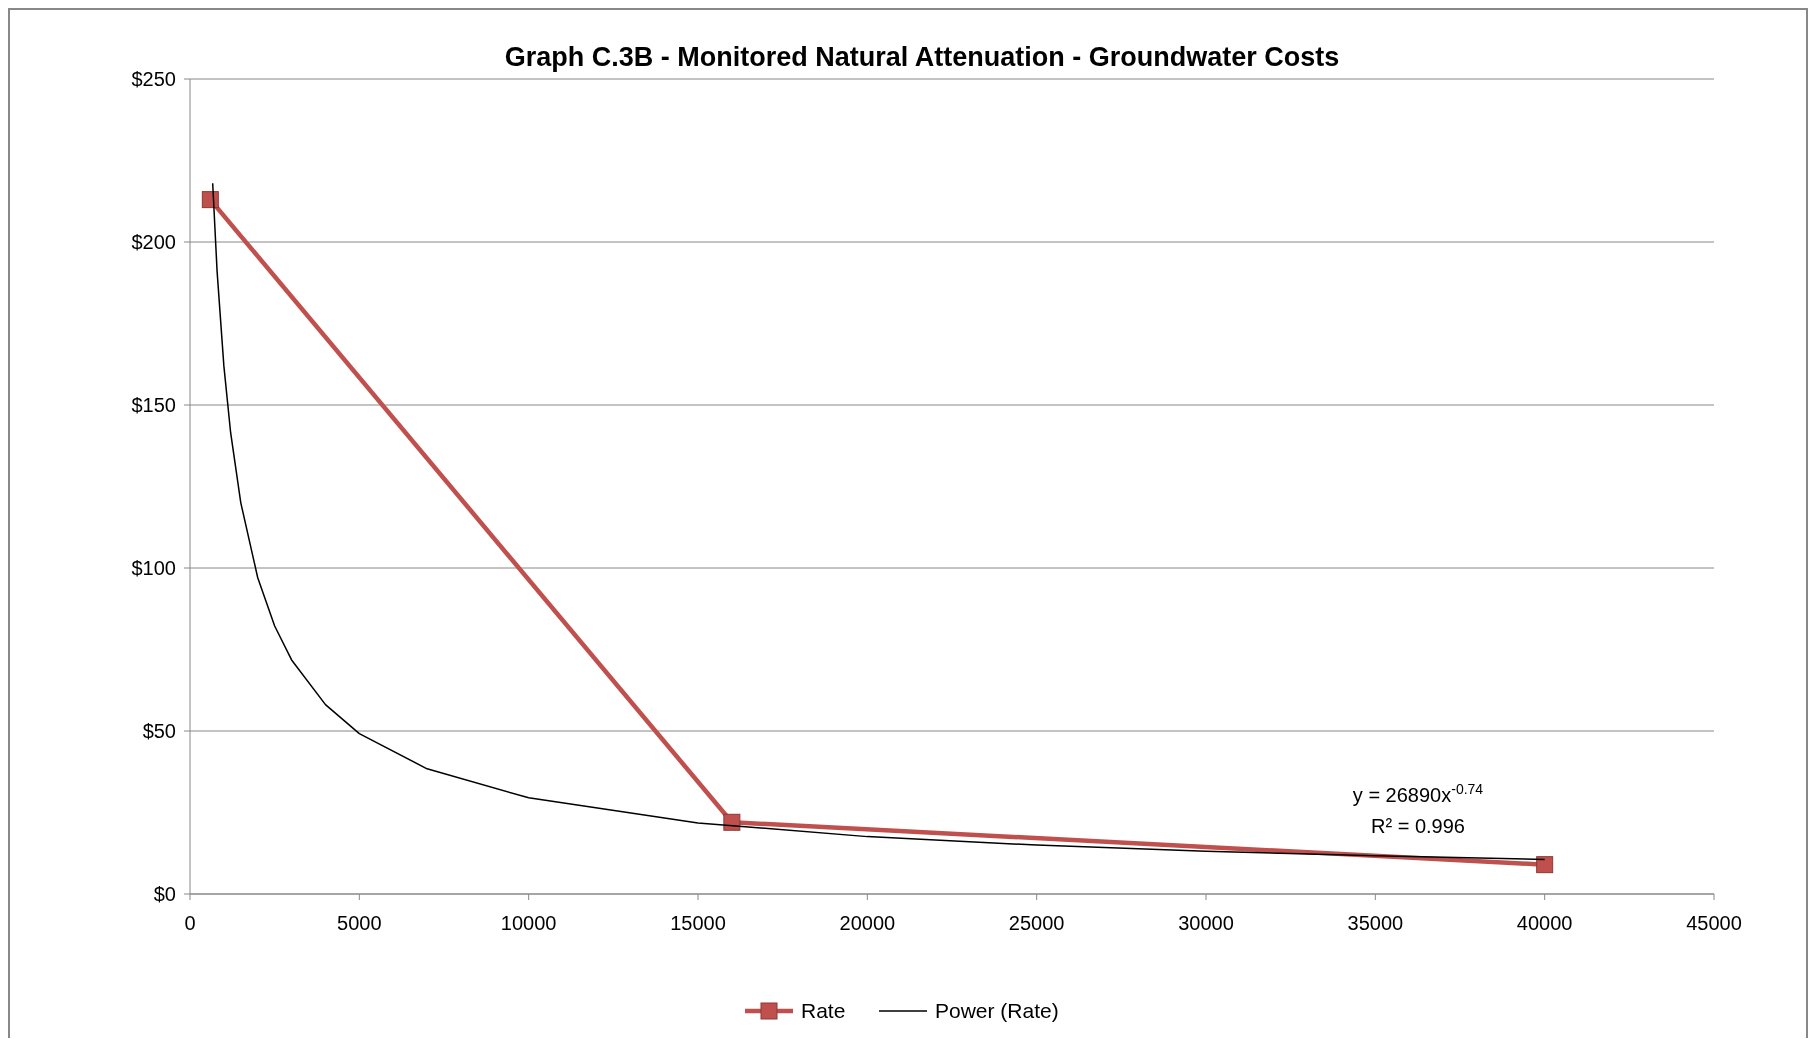 This screenshot has width=1816, height=1039. What do you see at coordinates (698, 923) in the screenshot?
I see `x-tick-label: 15000` at bounding box center [698, 923].